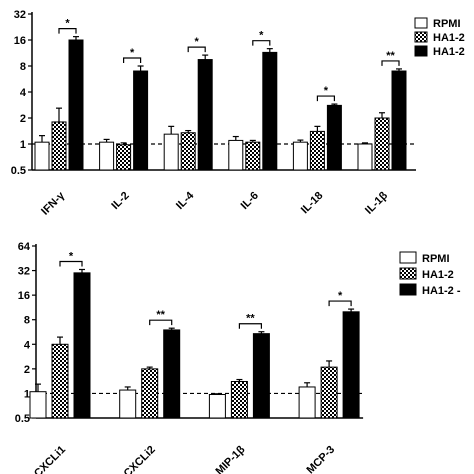 The image size is (474, 474). I want to click on legend-label: HA1-2 -, so click(441, 291).